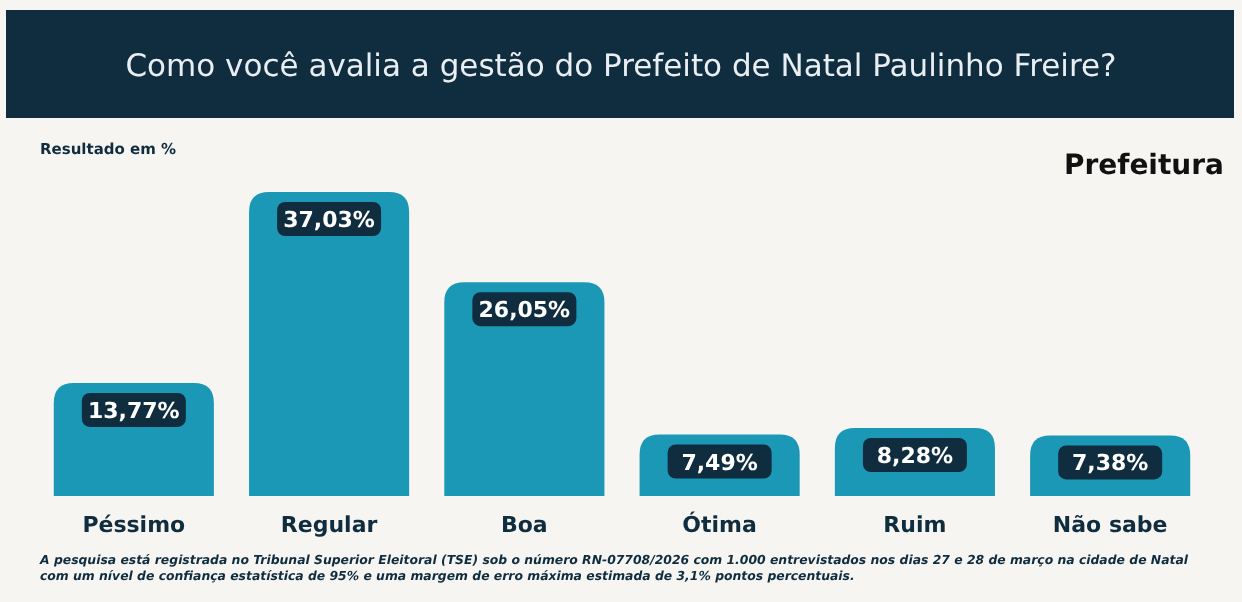 The image size is (1242, 602). I want to click on data-label: 7,49%, so click(719, 462).